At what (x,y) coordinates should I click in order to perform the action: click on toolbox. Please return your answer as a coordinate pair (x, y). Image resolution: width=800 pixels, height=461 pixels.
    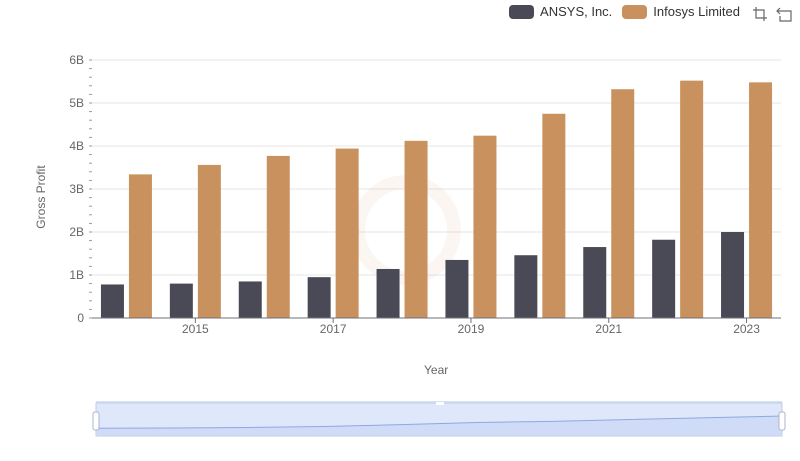
    Looking at the image, I should click on (772, 14).